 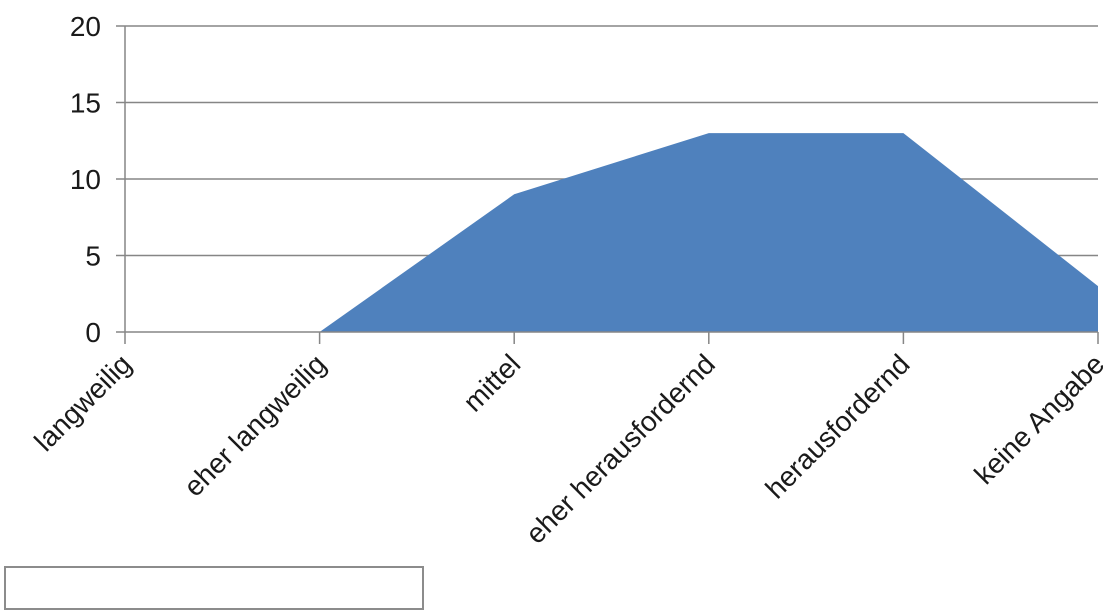 What do you see at coordinates (82, 402) in the screenshot?
I see `x-tick-label-0: langweilig` at bounding box center [82, 402].